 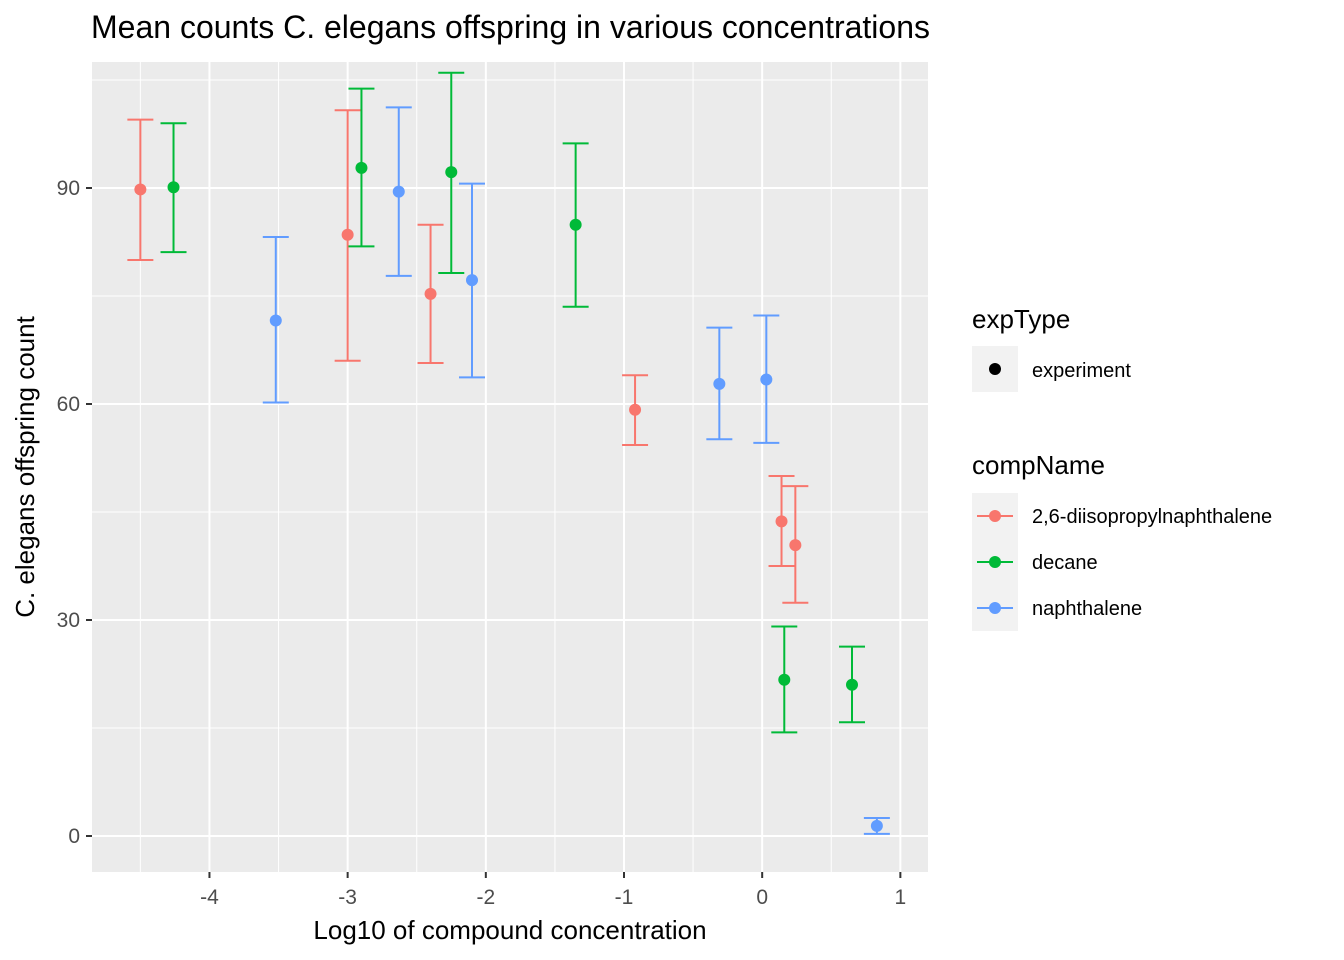 I want to click on x-tick-label: -2, so click(x=485, y=897).